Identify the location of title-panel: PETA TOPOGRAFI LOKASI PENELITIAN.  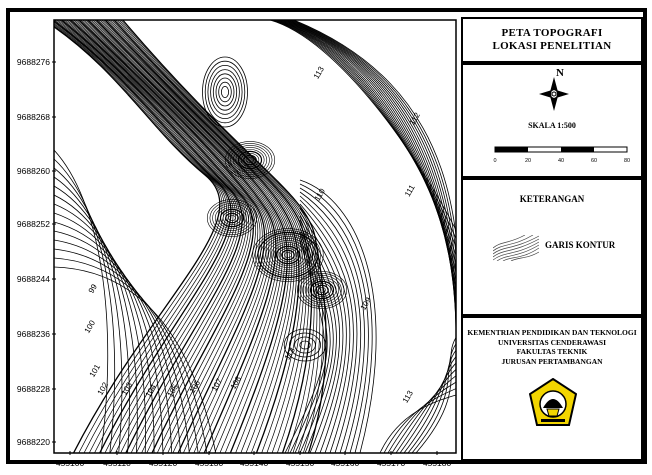
(552, 40).